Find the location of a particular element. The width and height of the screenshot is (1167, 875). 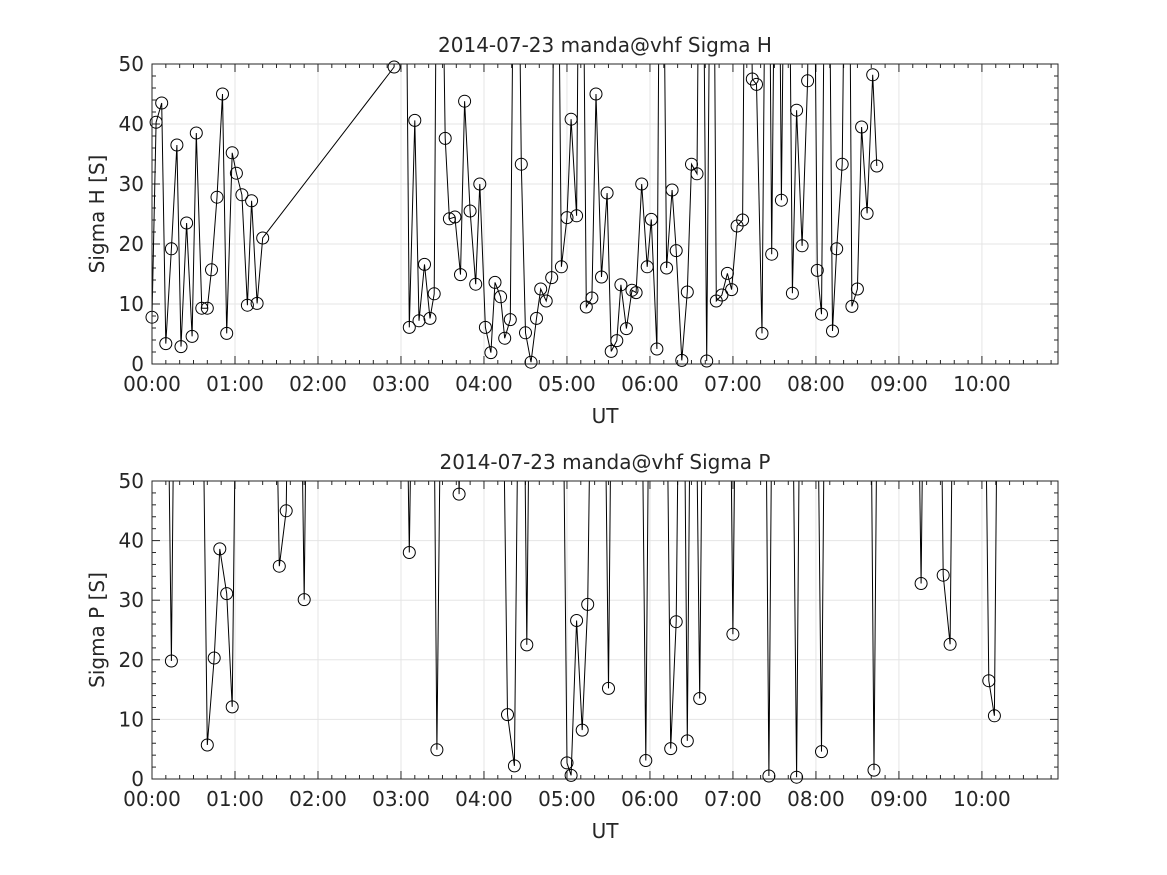

sigma-p-x-tick-label: 00:00 is located at coordinates (152, 799).